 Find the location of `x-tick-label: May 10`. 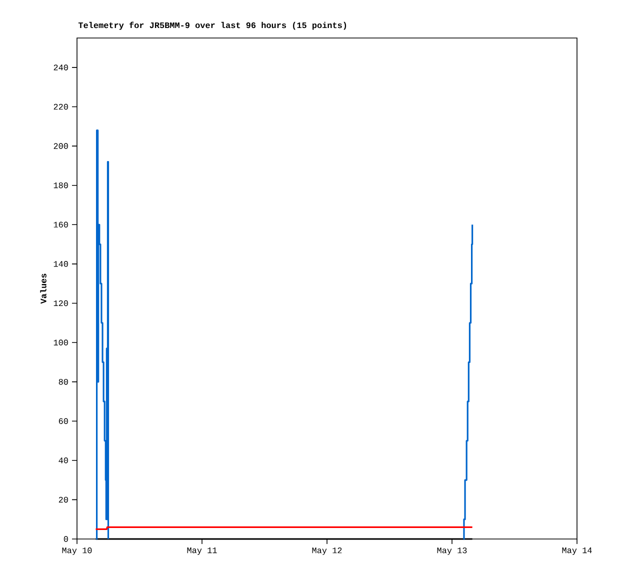

x-tick-label: May 10 is located at coordinates (77, 551).